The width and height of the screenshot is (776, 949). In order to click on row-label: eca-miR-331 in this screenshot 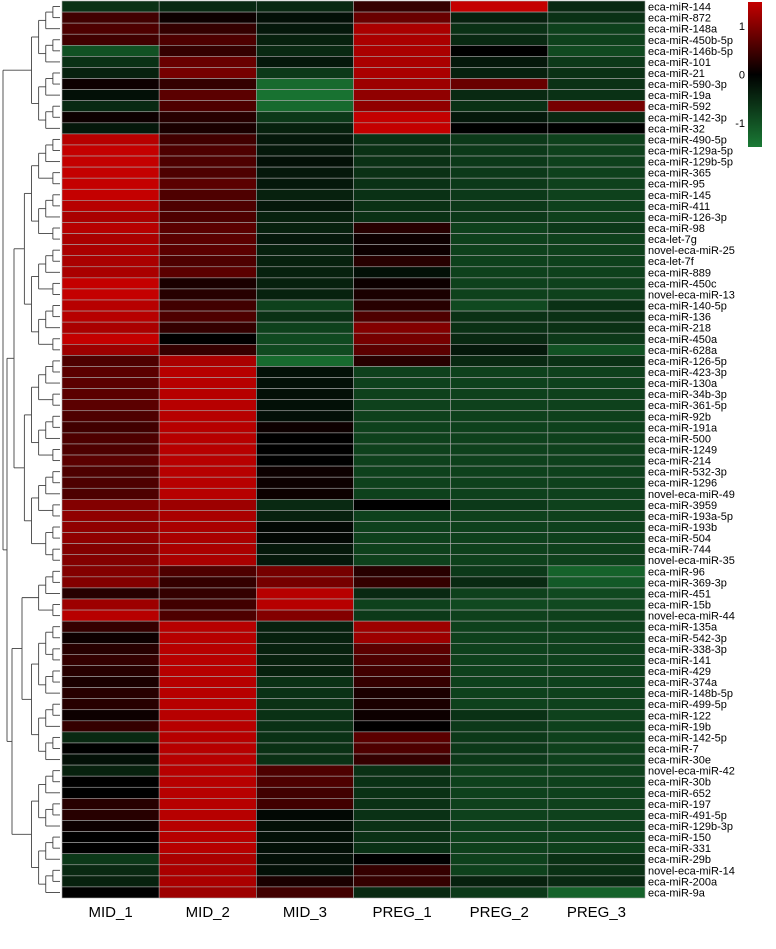, I will do `click(679, 849)`.